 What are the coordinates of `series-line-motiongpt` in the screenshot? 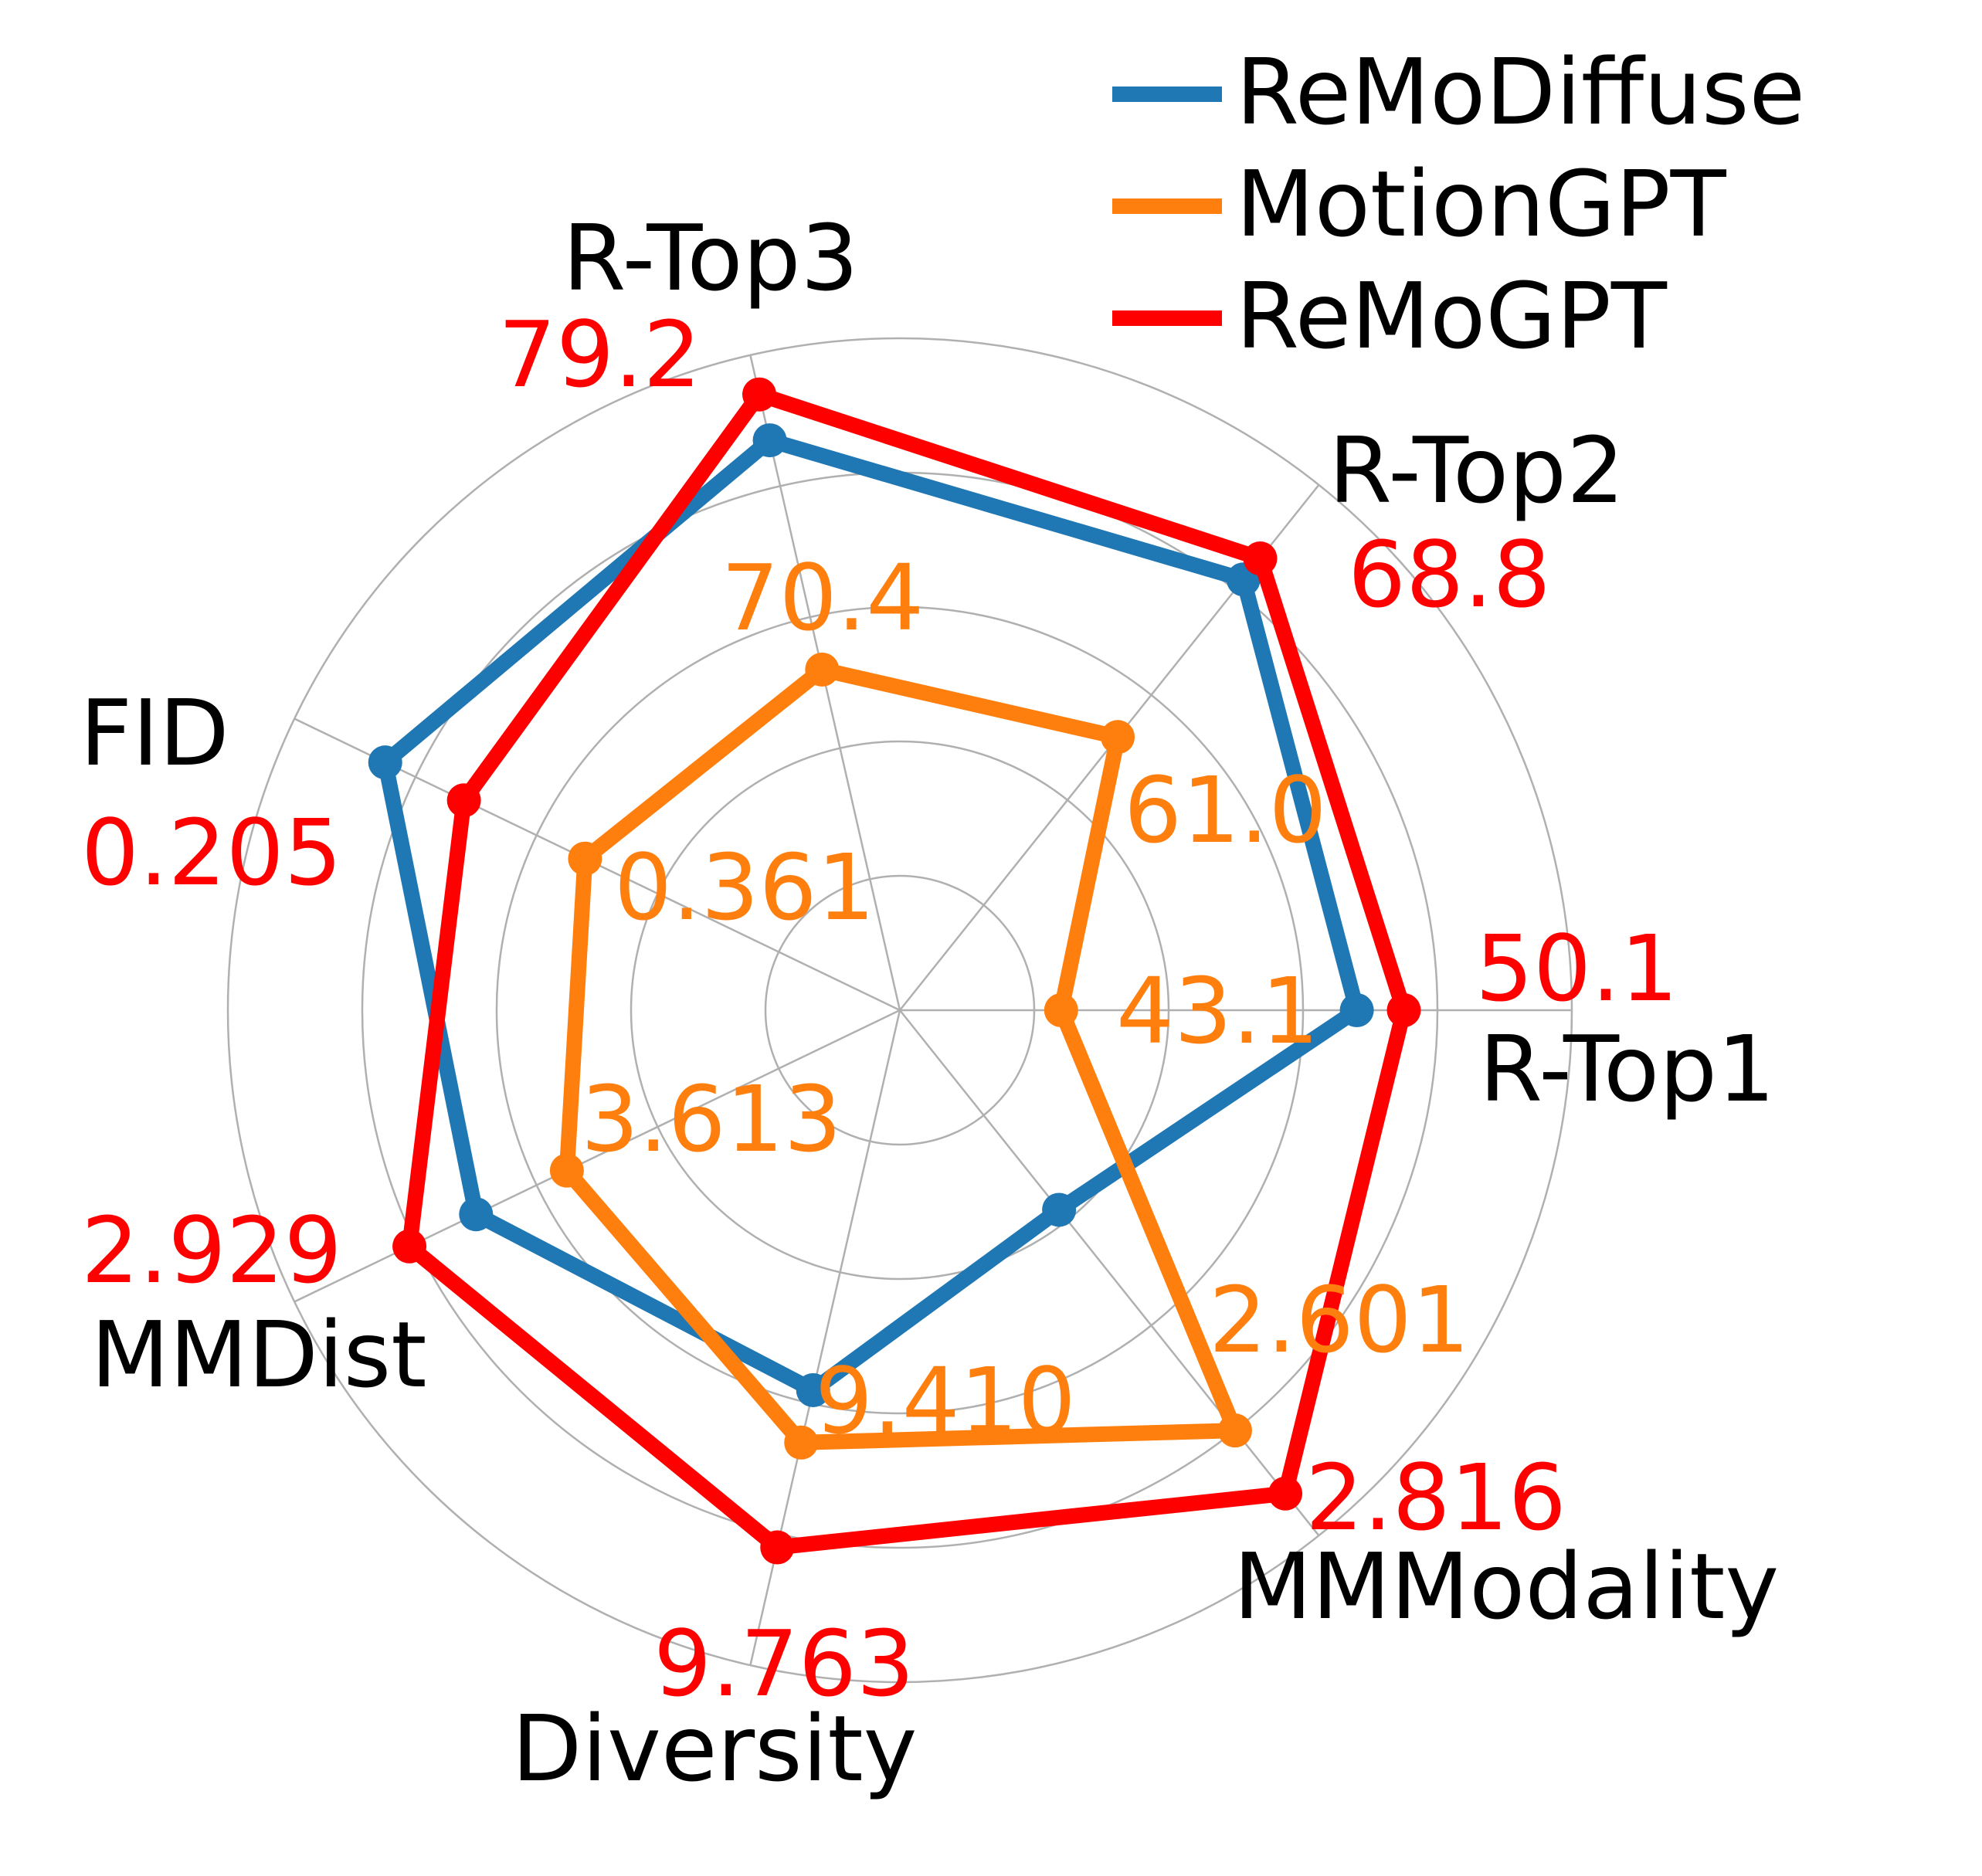 It's located at (902, 1055).